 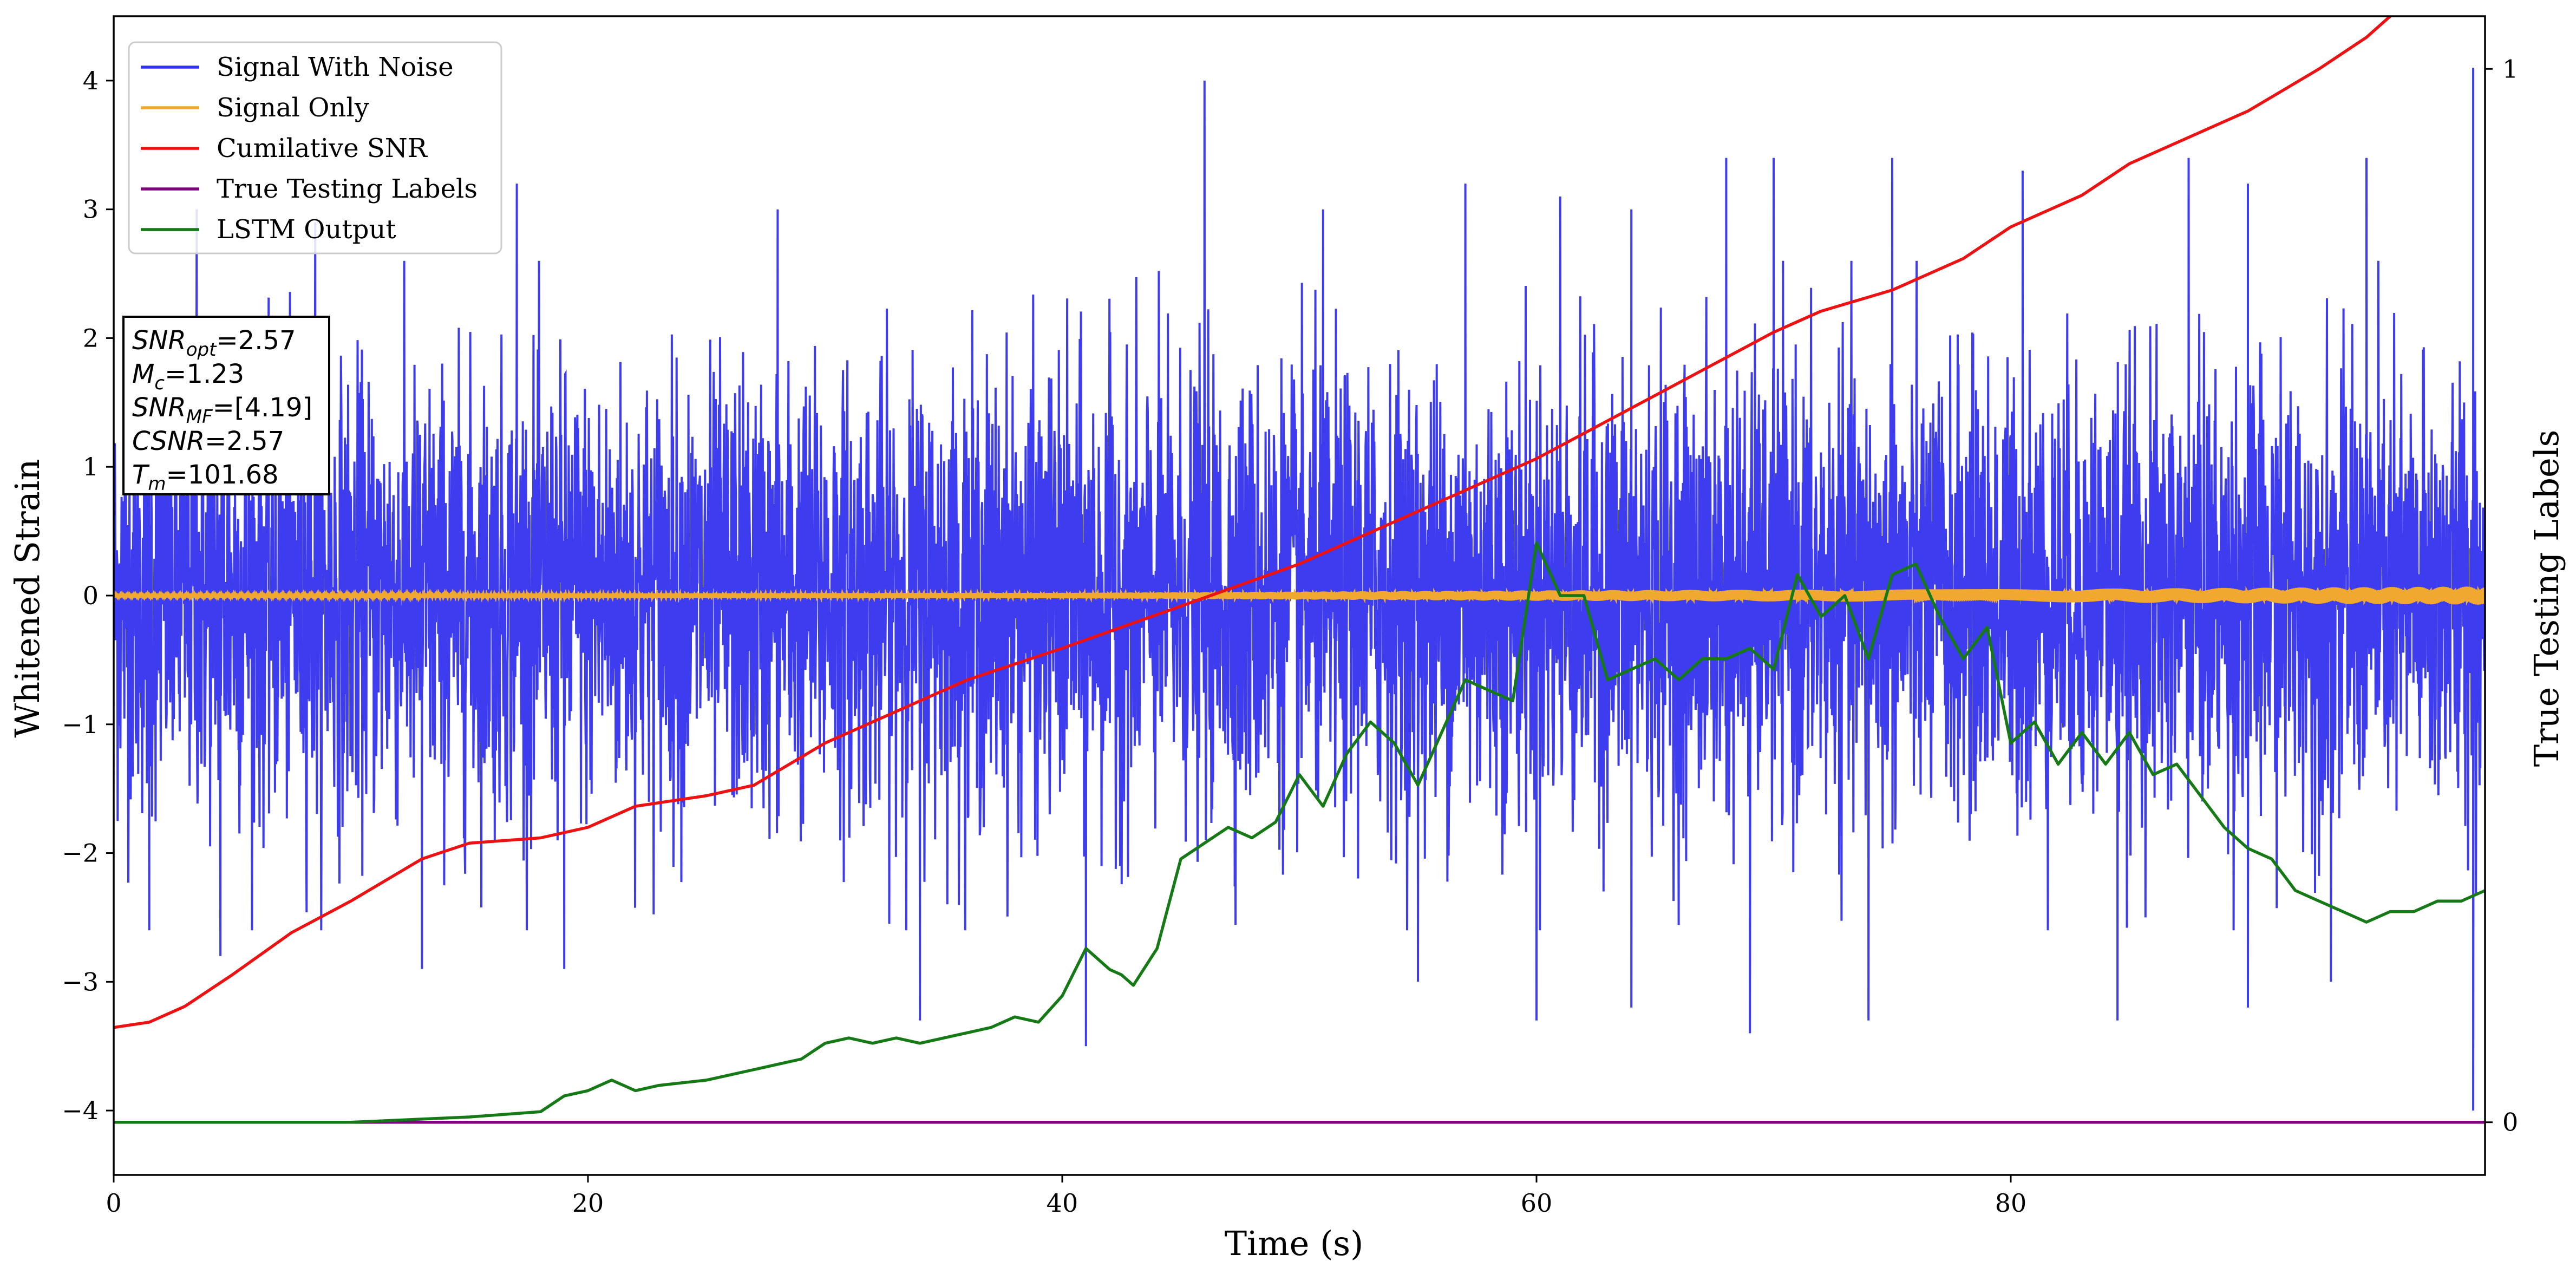 I want to click on info-line: SNRopt=2.57, so click(x=214, y=343).